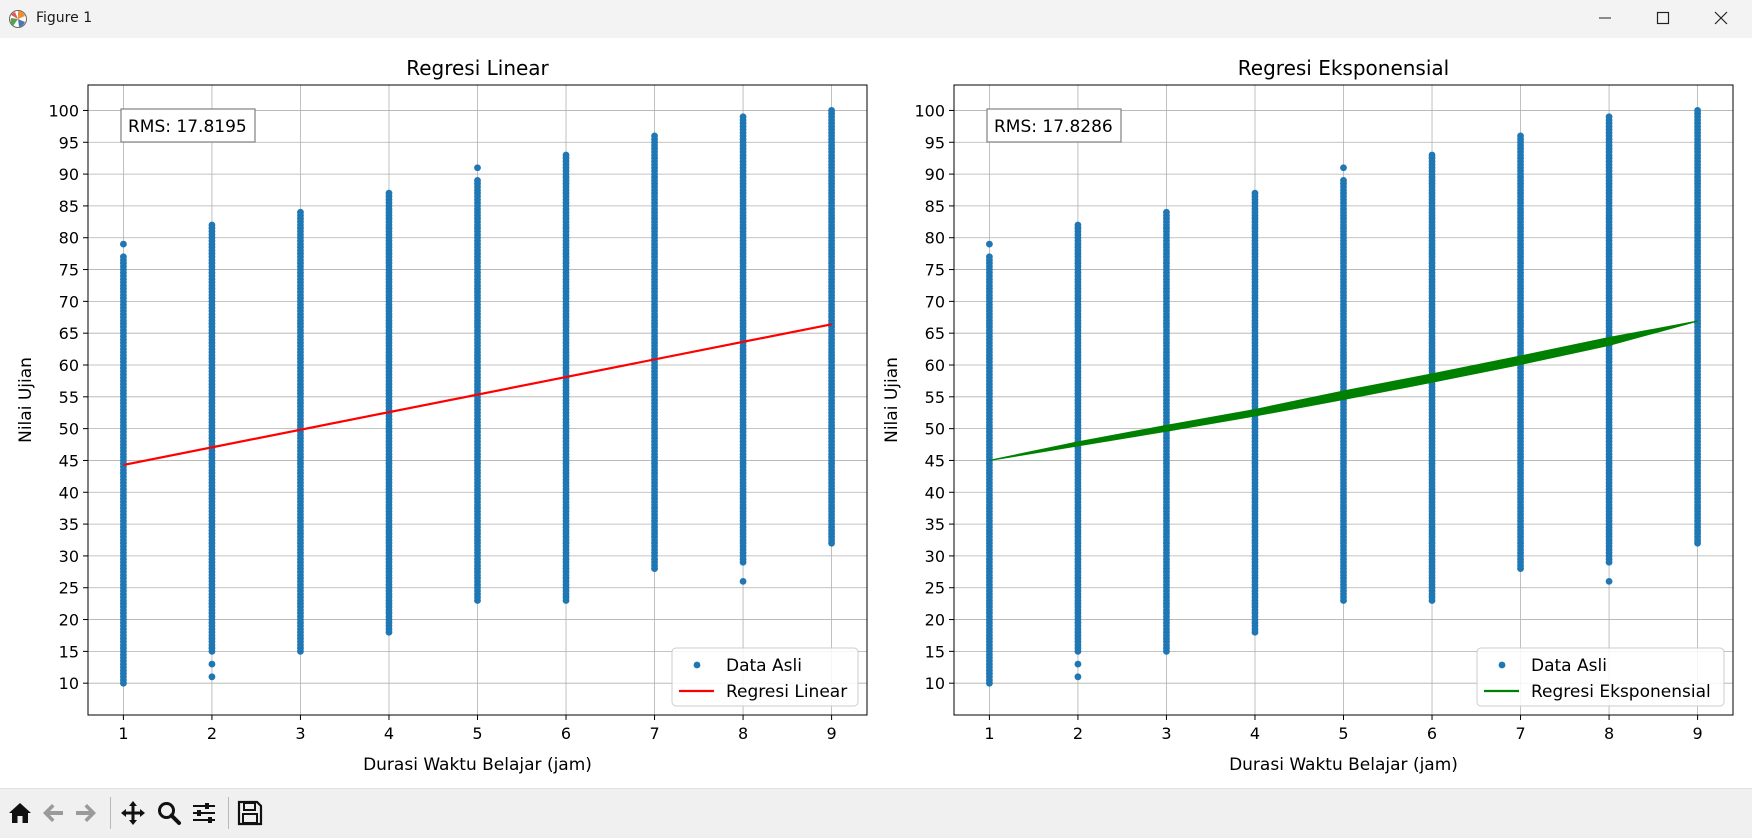 The width and height of the screenshot is (1752, 838). What do you see at coordinates (892, 400) in the screenshot?
I see `y-axis-label: Nilai Ujian` at bounding box center [892, 400].